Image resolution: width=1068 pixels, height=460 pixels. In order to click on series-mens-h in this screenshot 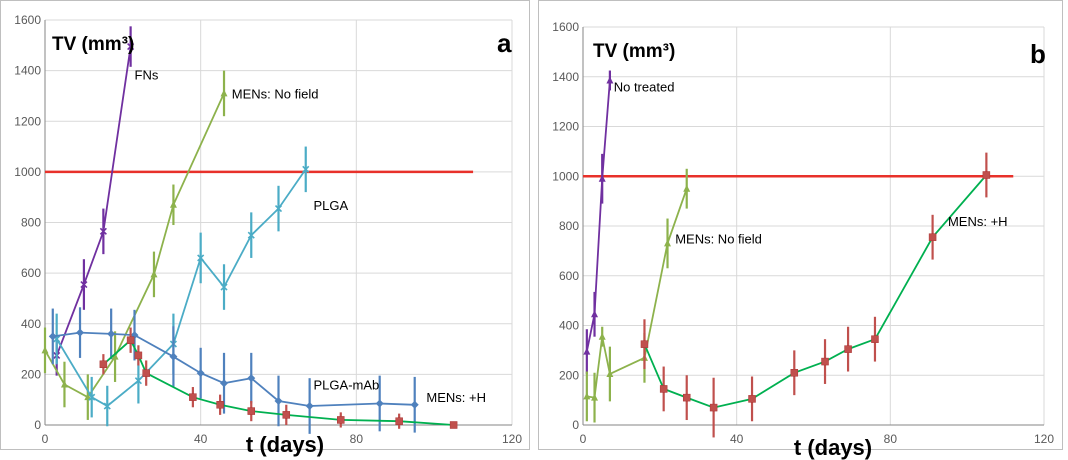, I will do `click(278, 378)`.